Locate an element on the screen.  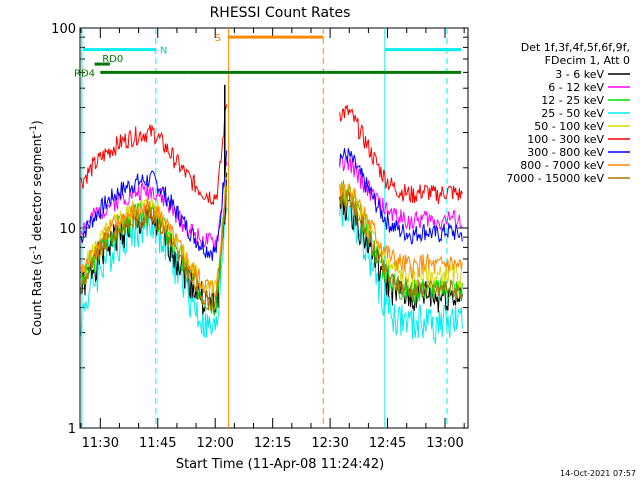
x-tick-label: 12:30 is located at coordinates (329, 443).